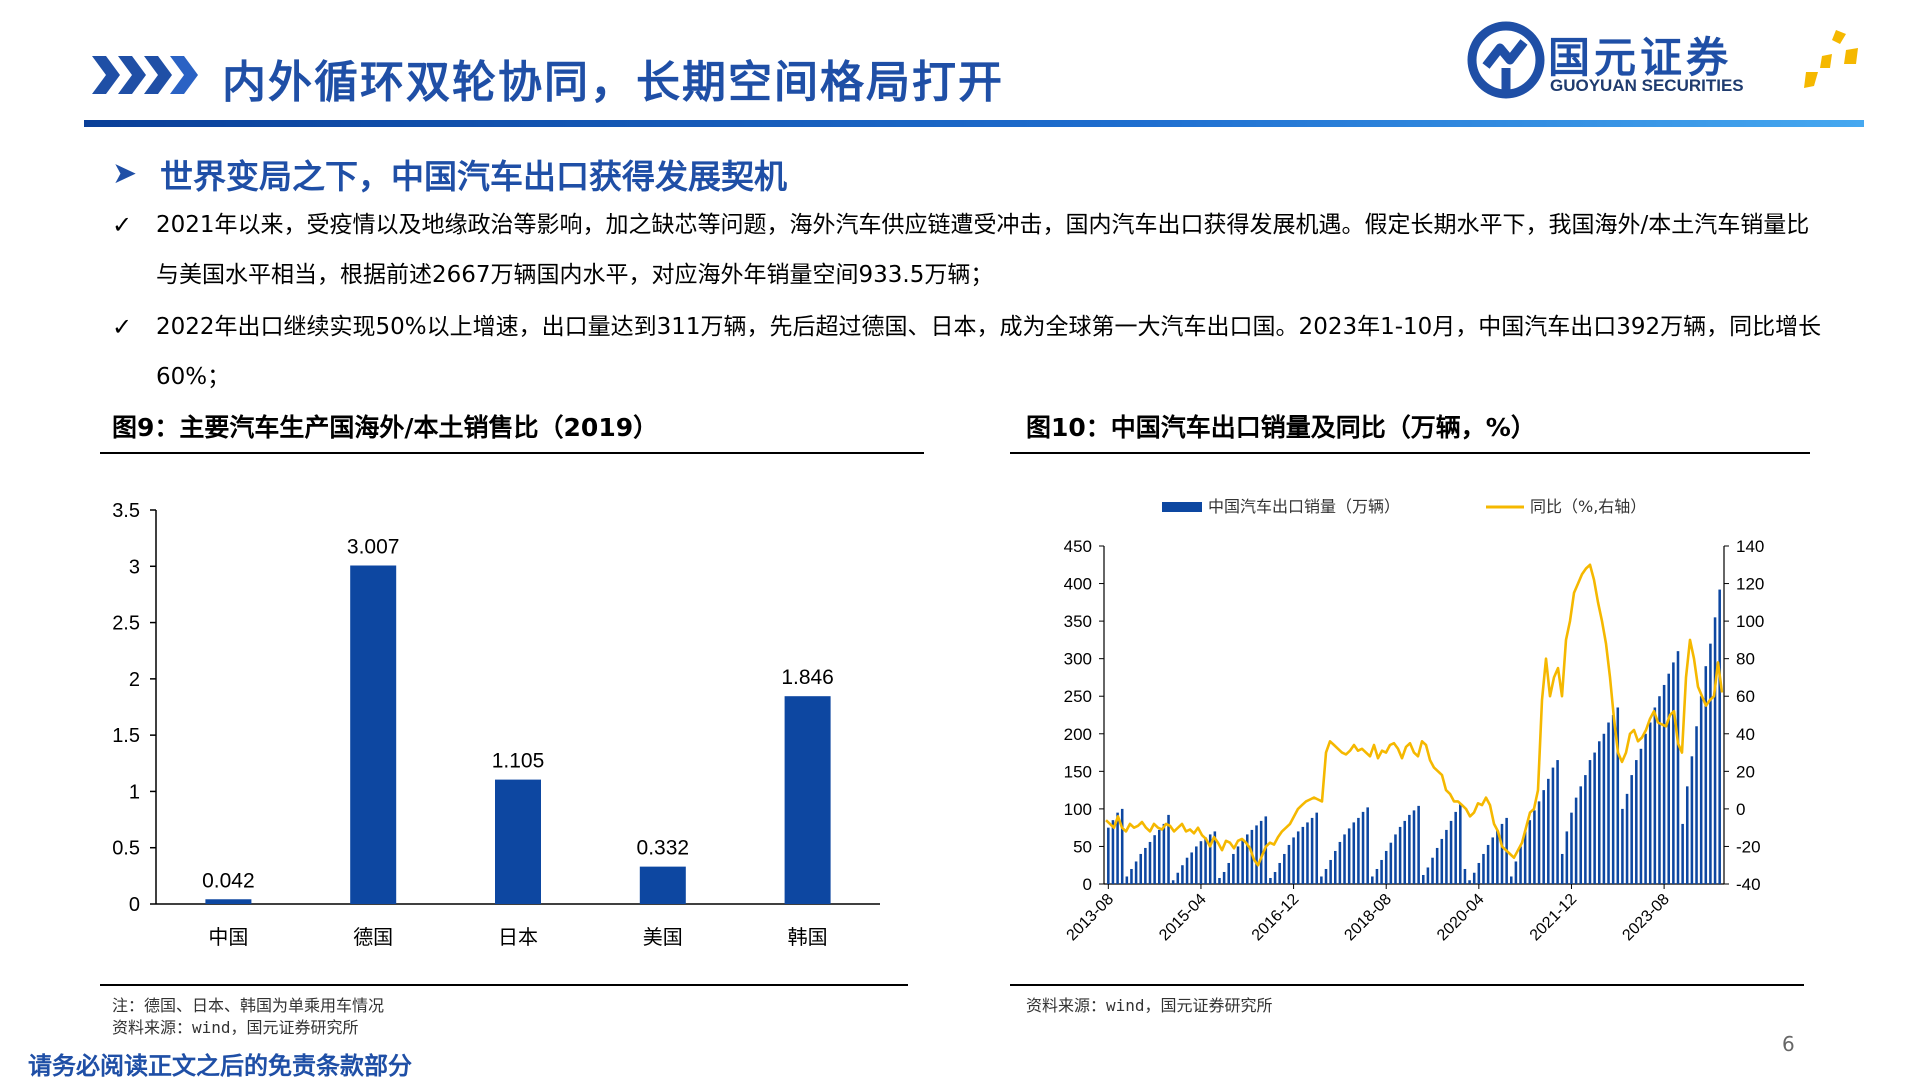 The width and height of the screenshot is (1920, 1081). What do you see at coordinates (126, 849) in the screenshot?
I see `y-tick-label: 0.5` at bounding box center [126, 849].